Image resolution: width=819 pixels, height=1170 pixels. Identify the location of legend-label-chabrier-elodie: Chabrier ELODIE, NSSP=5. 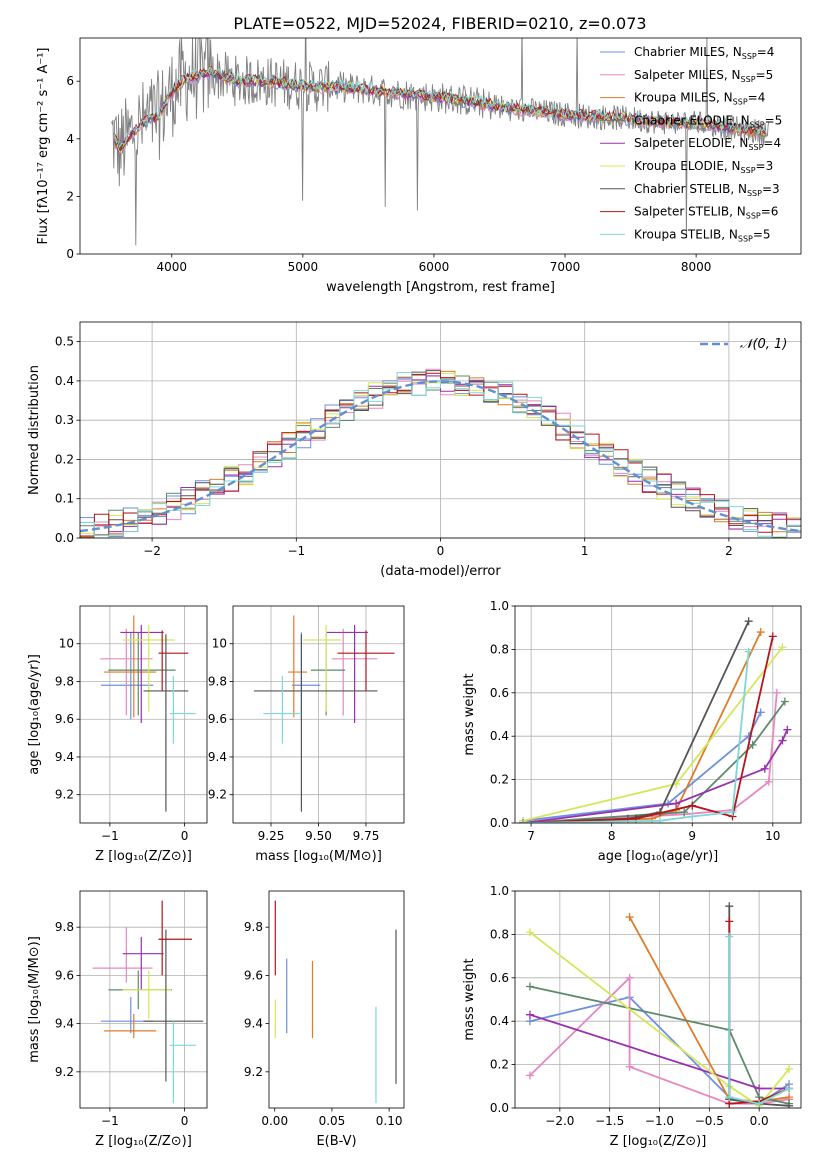
(708, 121).